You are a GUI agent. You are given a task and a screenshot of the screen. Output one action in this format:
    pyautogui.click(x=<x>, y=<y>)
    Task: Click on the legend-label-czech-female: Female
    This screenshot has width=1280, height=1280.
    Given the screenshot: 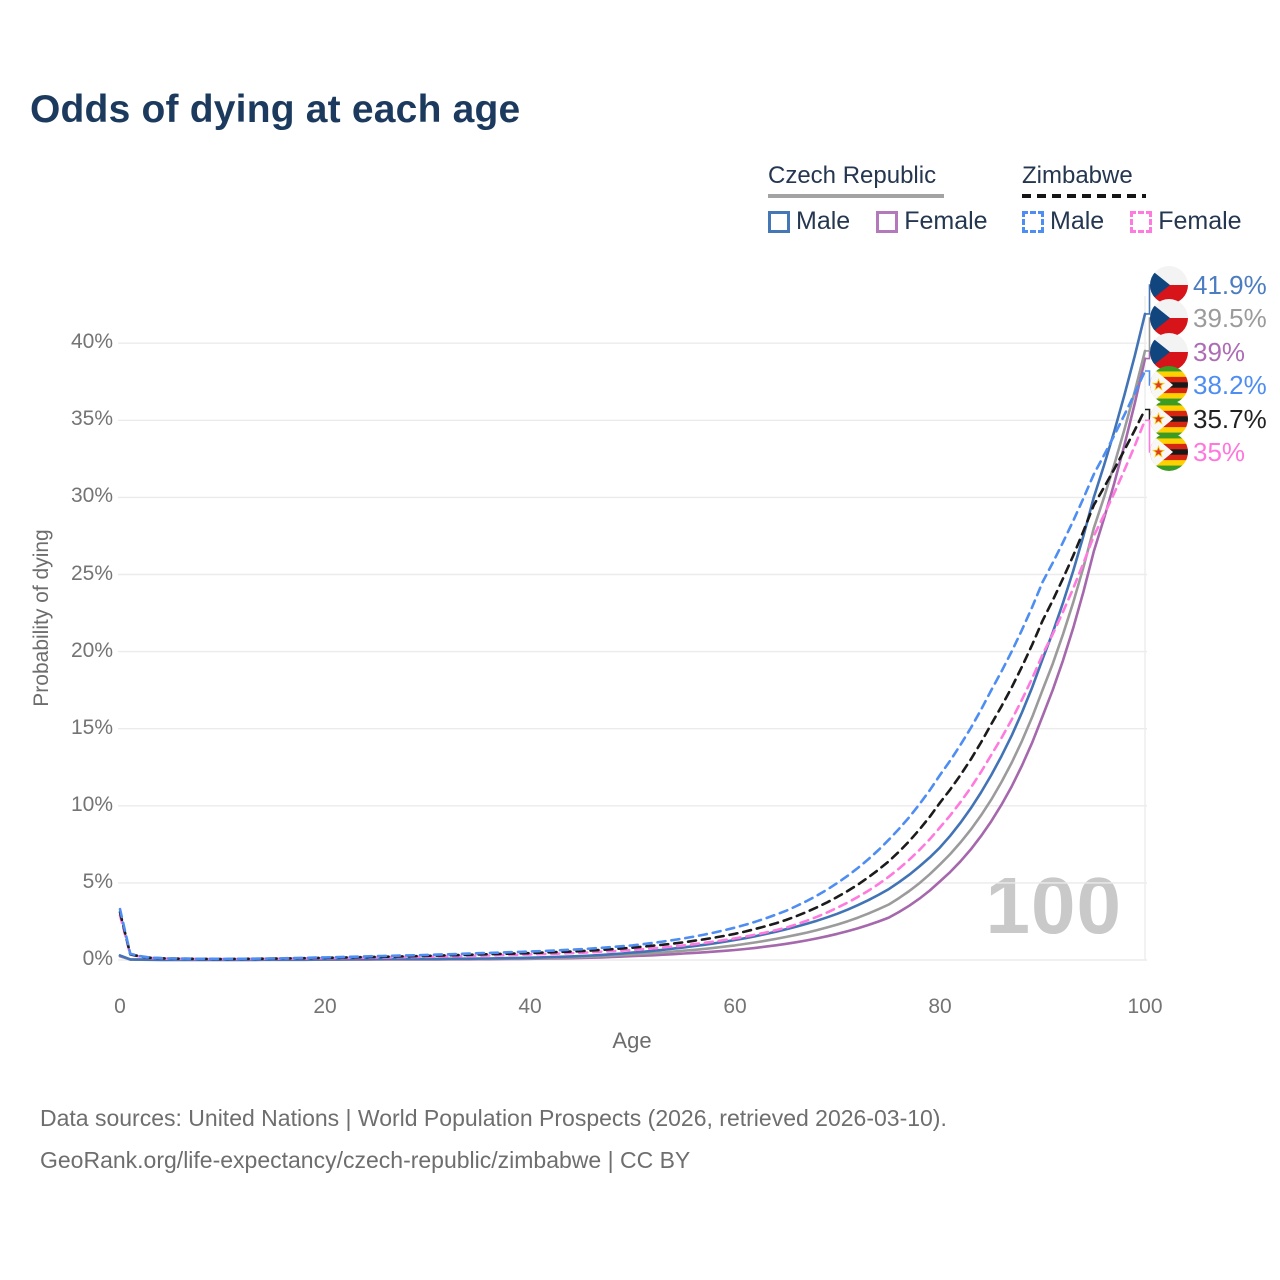 What is the action you would take?
    pyautogui.click(x=946, y=221)
    